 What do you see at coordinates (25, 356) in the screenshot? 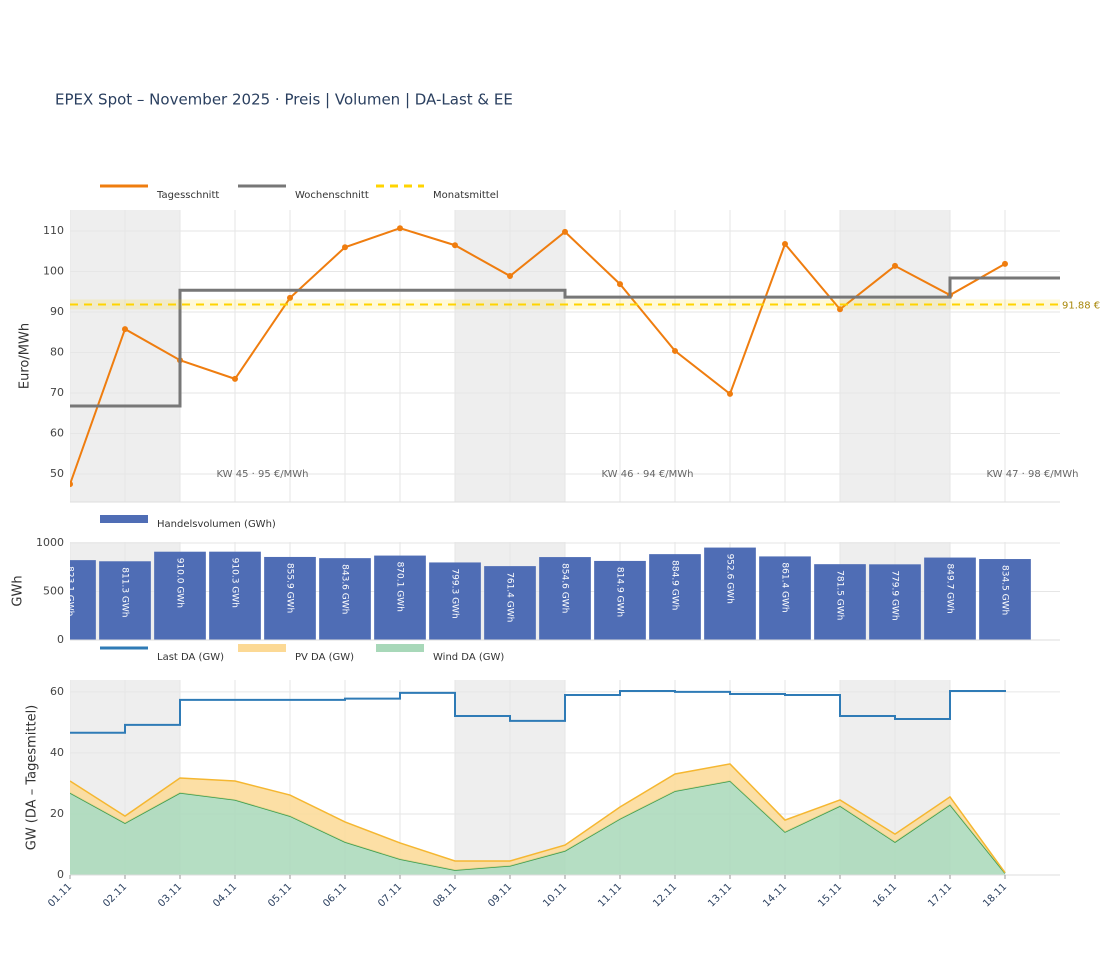
I see `y-axis-label: Euro/MWh` at bounding box center [25, 356].